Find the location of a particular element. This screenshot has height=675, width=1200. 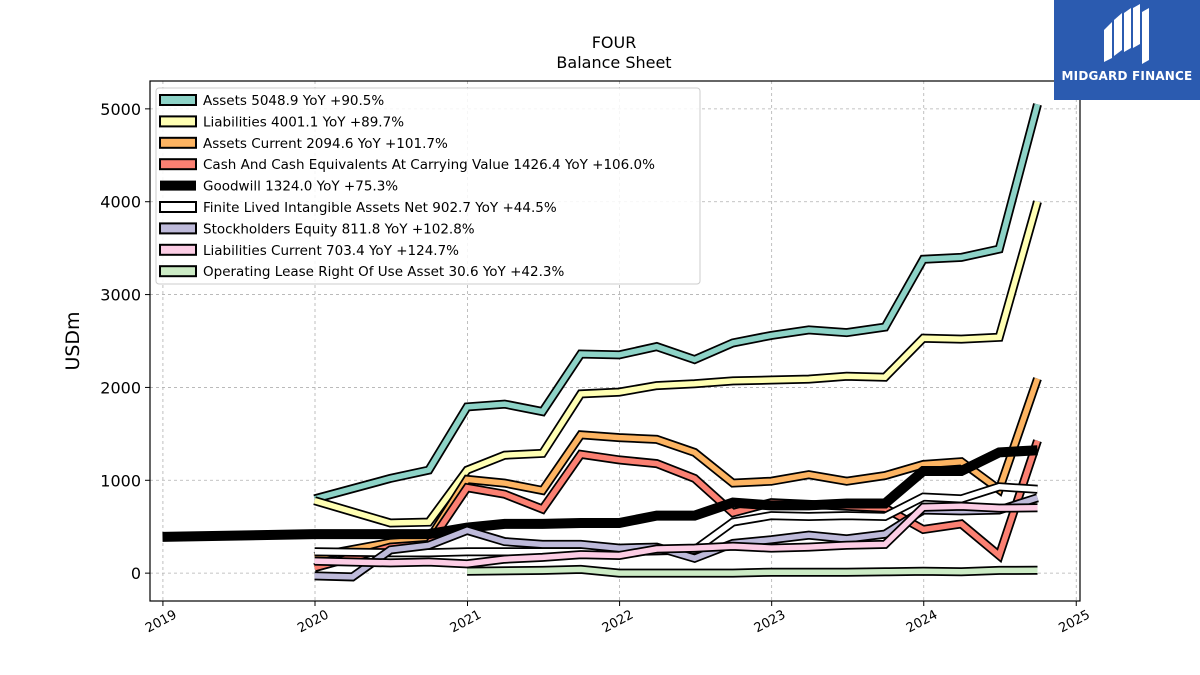

legend-item: Goodwill 1324.0 YoY +75.3% is located at coordinates (279, 187).